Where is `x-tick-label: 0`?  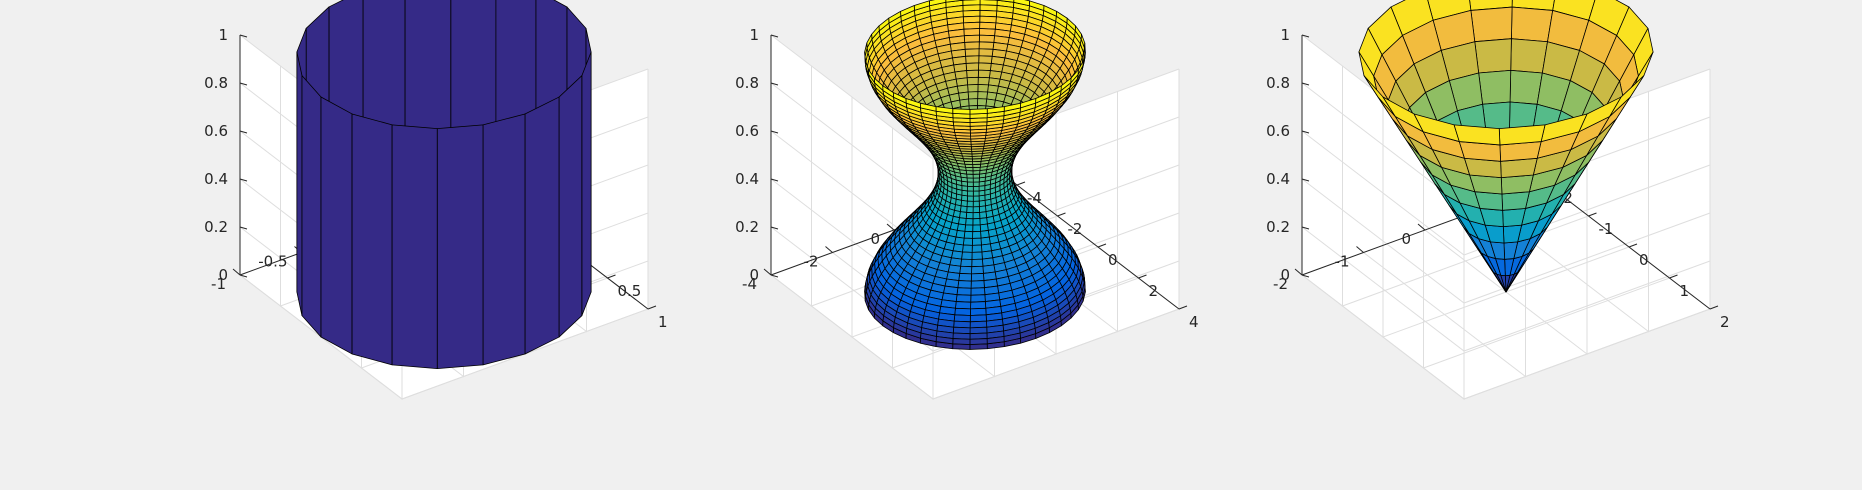 x-tick-label: 0 is located at coordinates (1406, 239).